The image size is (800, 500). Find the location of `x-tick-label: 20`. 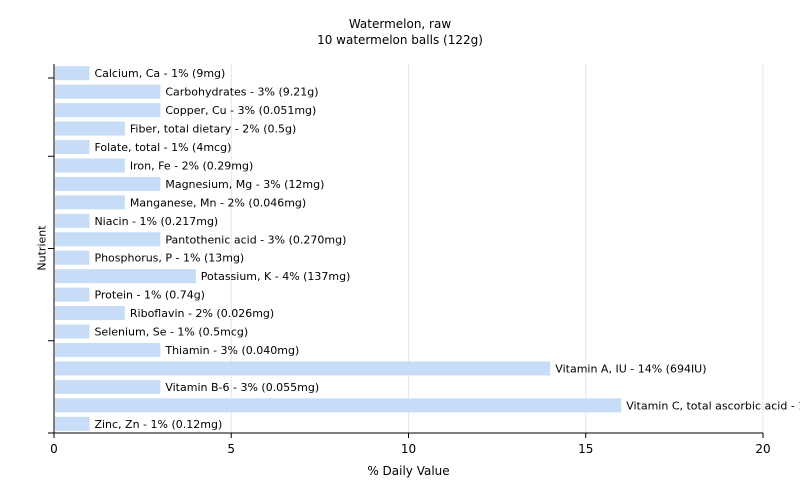

x-tick-label: 20 is located at coordinates (762, 449).